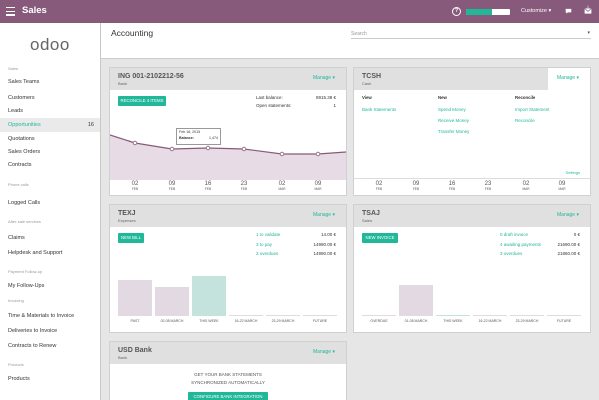  What do you see at coordinates (325, 97) in the screenshot?
I see `last-balance-value: 8915.38 €` at bounding box center [325, 97].